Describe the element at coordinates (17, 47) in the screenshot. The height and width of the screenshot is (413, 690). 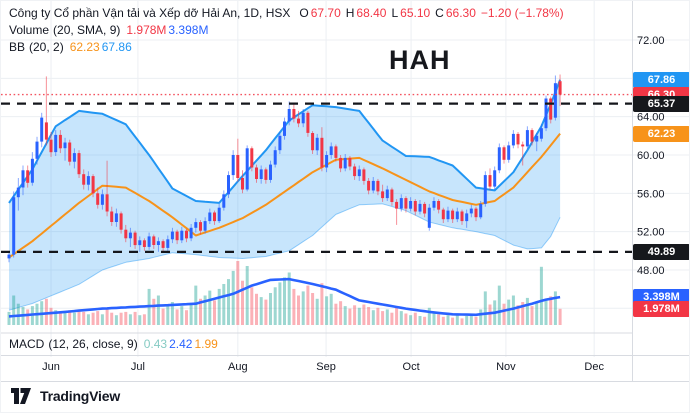
I see `bb-indicator-name: BB` at that location.